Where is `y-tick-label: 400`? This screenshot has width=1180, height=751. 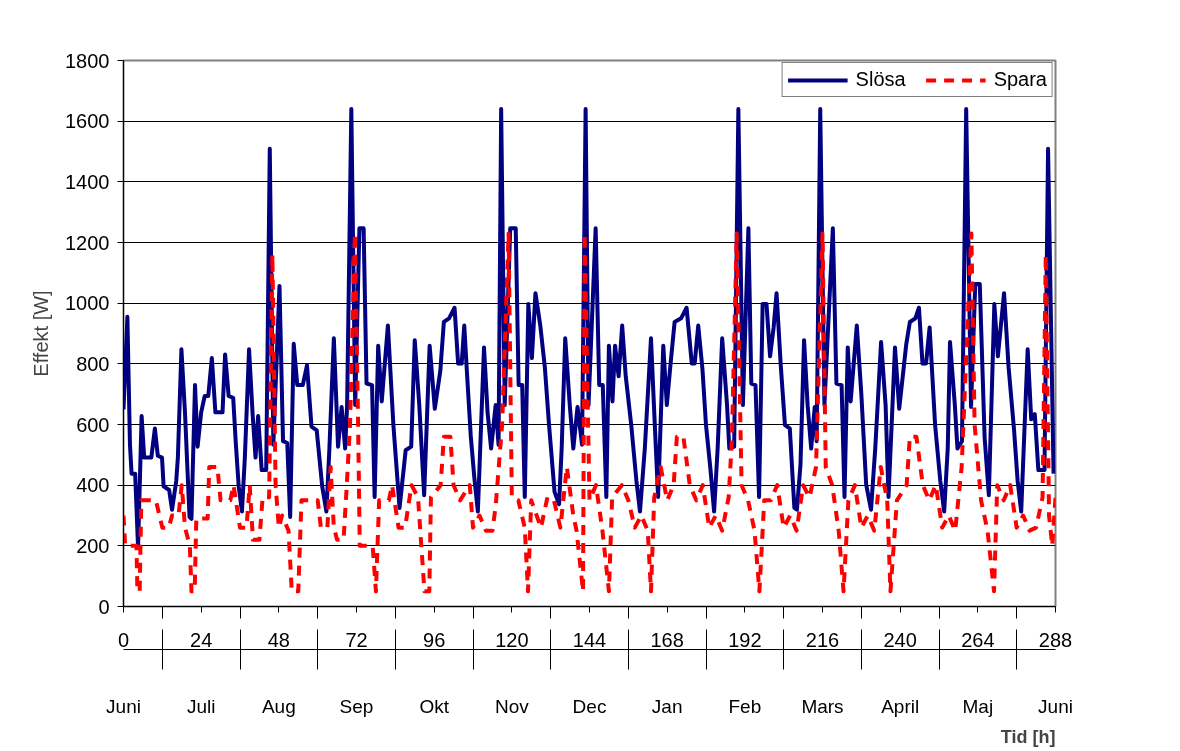
y-tick-label: 400 is located at coordinates (93, 485).